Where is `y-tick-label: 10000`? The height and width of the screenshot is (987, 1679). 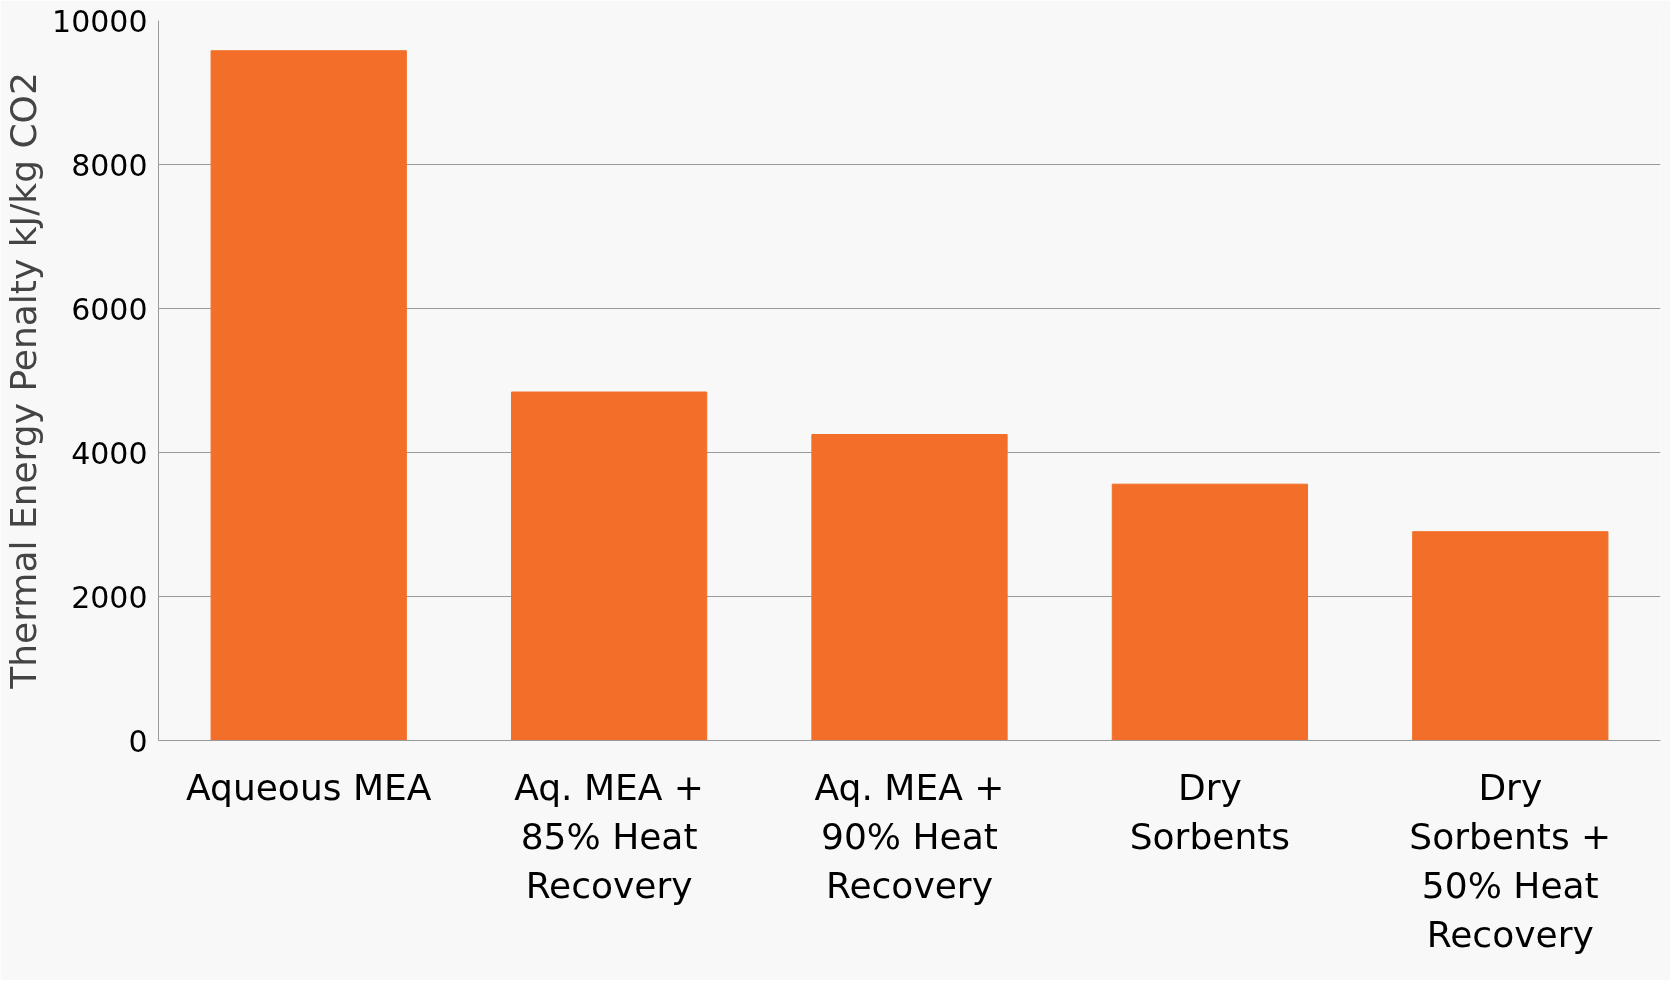 y-tick-label: 10000 is located at coordinates (100, 21).